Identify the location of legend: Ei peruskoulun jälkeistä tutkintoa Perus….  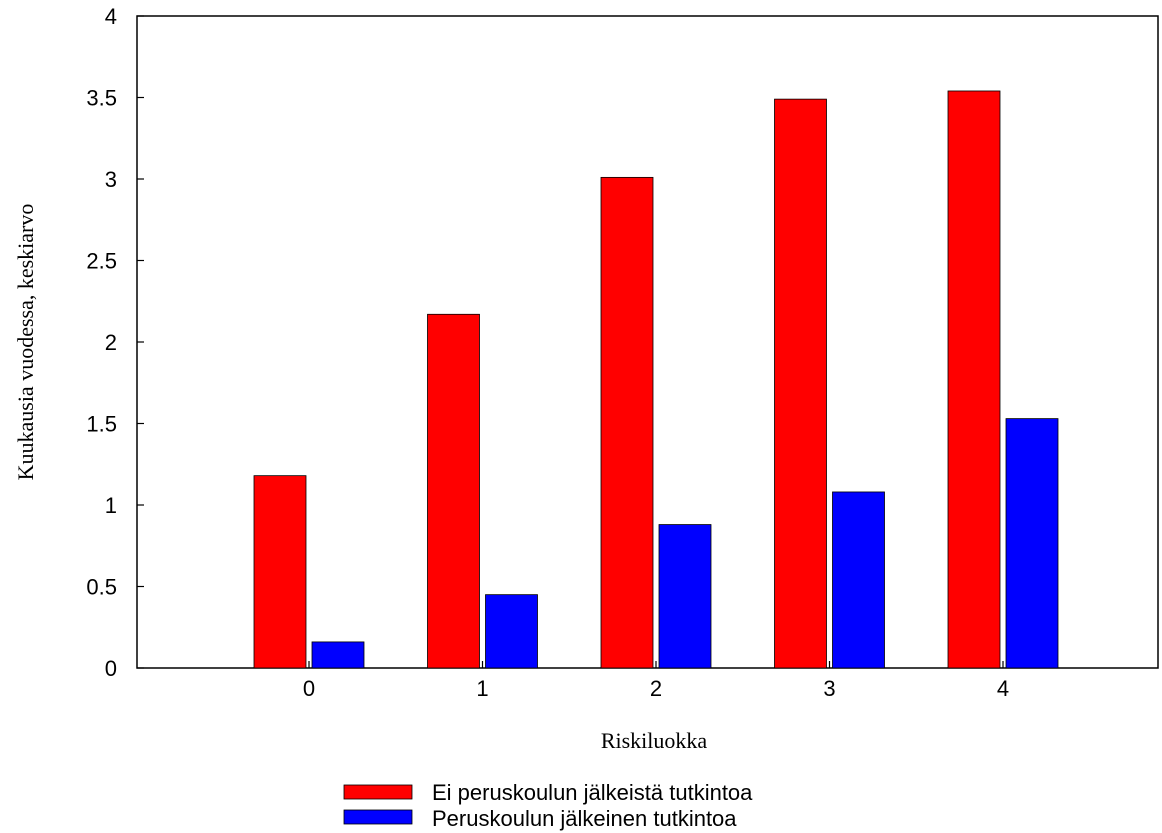
(548, 805).